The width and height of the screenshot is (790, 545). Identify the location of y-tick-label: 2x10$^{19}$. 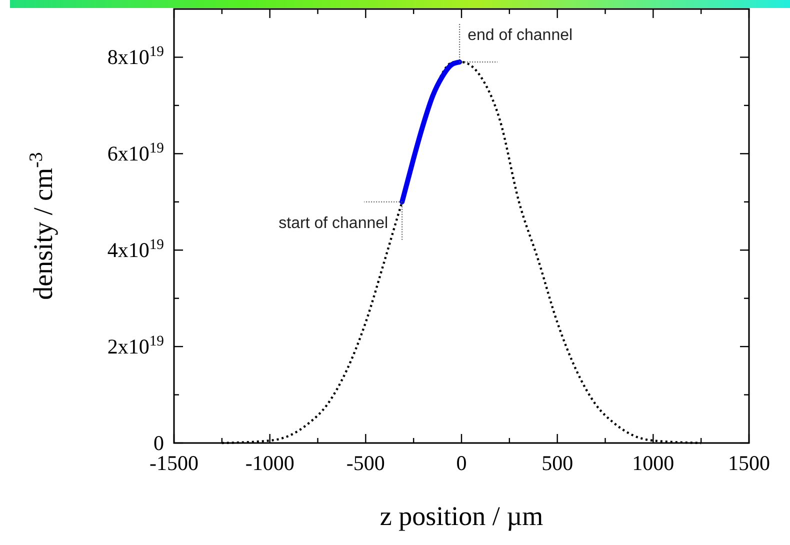
(135, 346).